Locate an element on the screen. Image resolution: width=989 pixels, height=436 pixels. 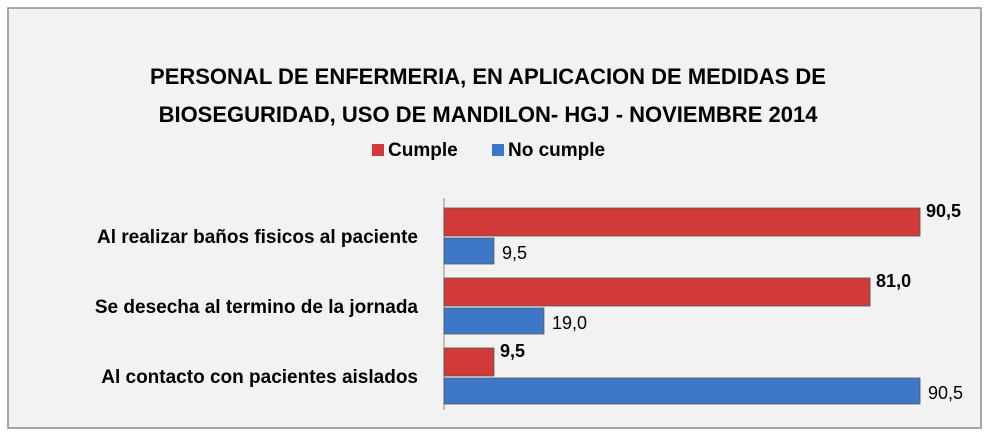
y-tick-label: Se desecha al termino de la jornada is located at coordinates (257, 307).